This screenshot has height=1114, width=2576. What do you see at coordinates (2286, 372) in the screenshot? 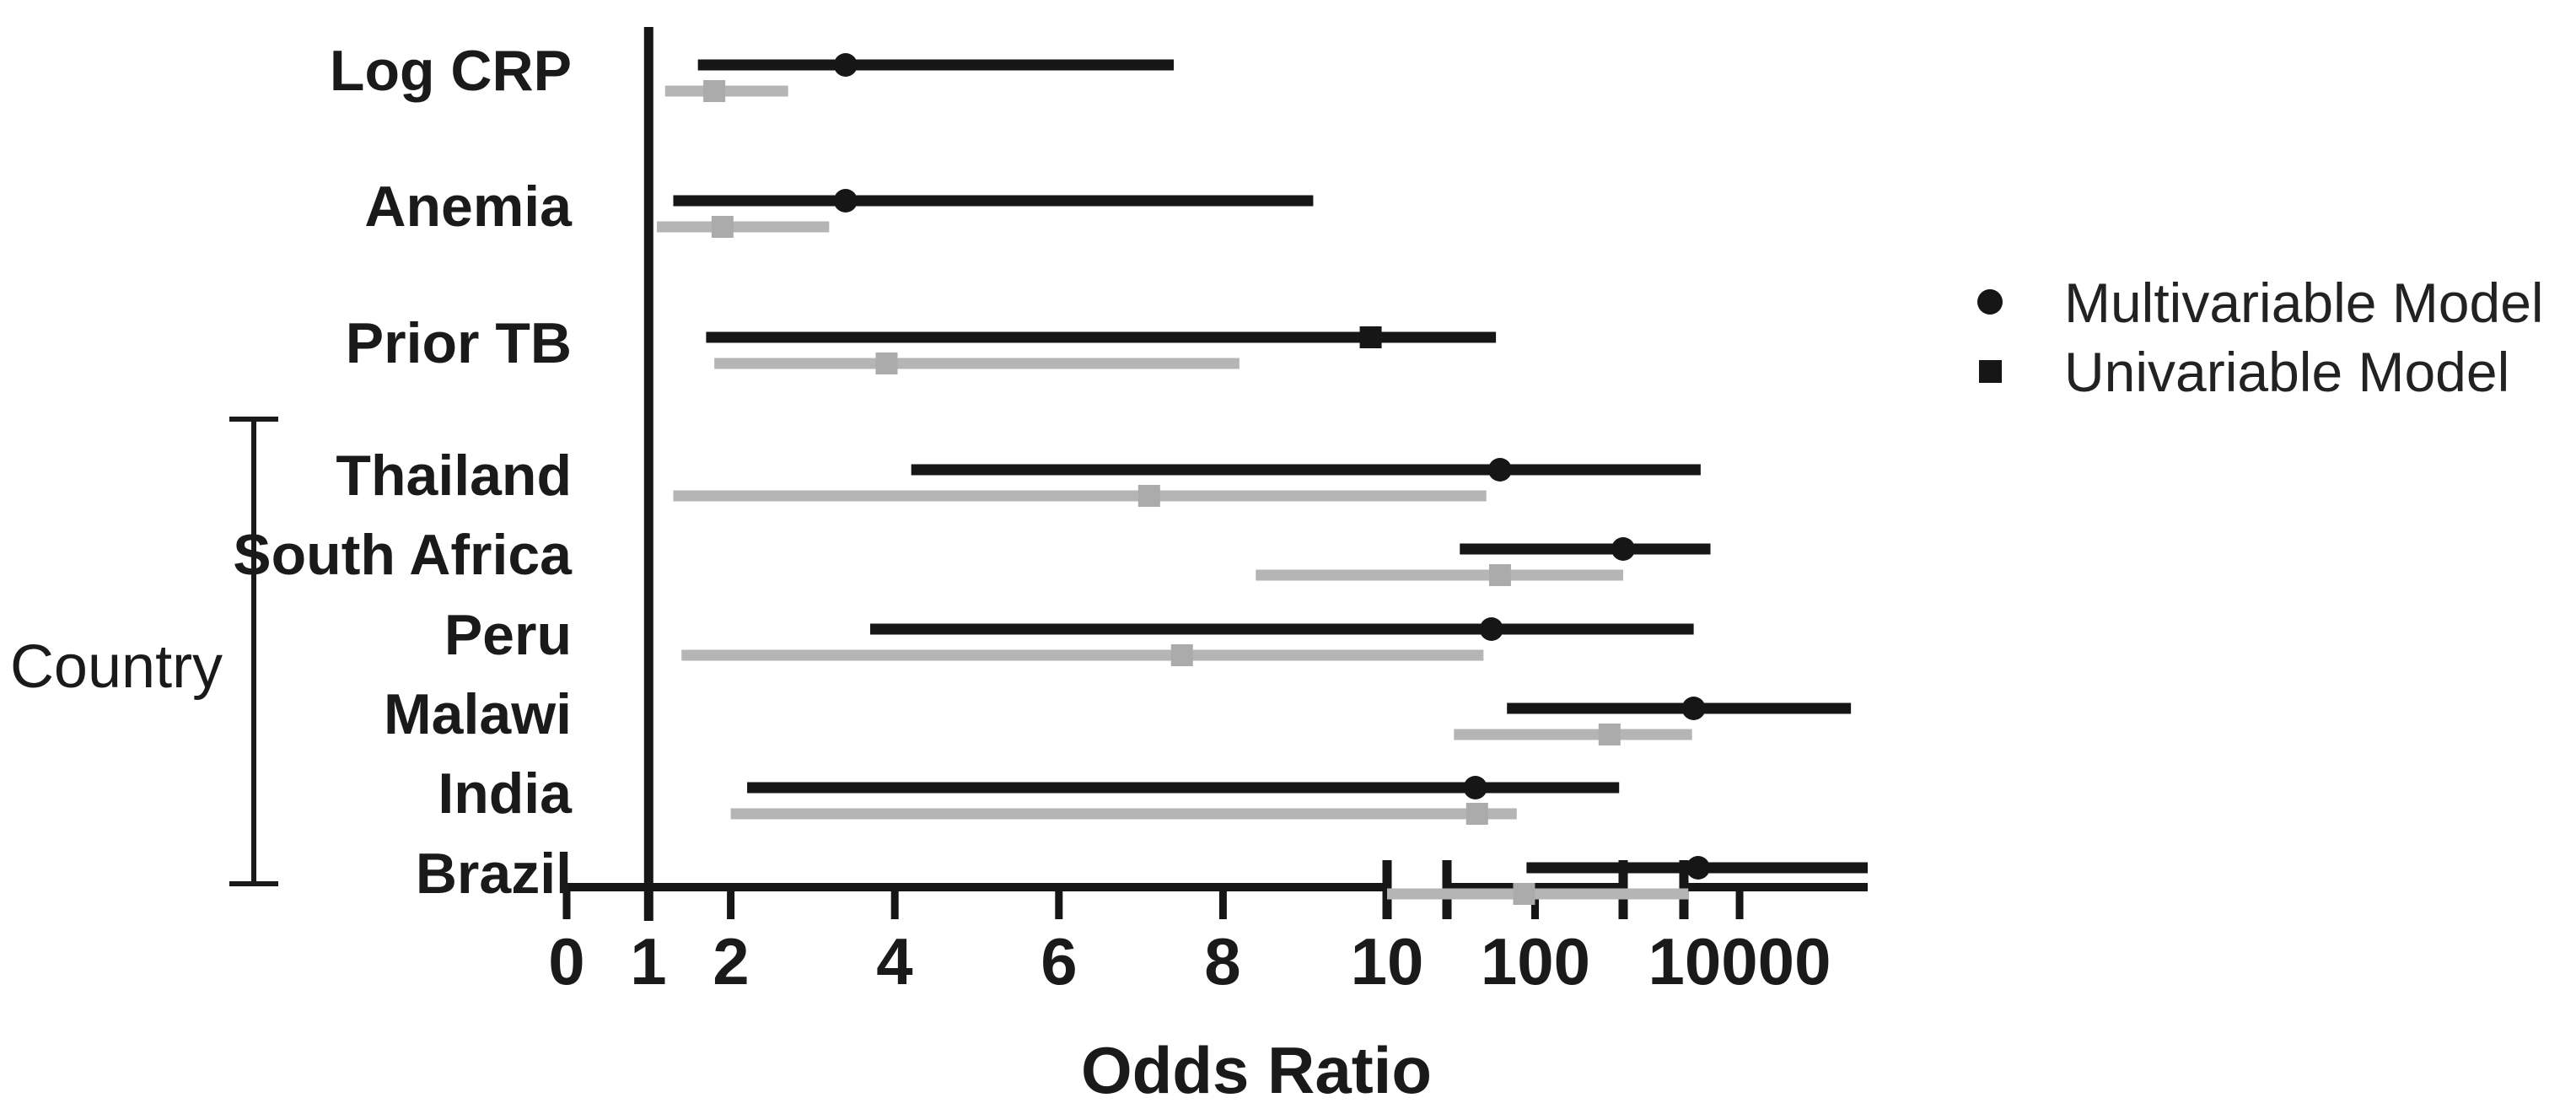
I see `legend-label-univariable: Univariable Model` at bounding box center [2286, 372].